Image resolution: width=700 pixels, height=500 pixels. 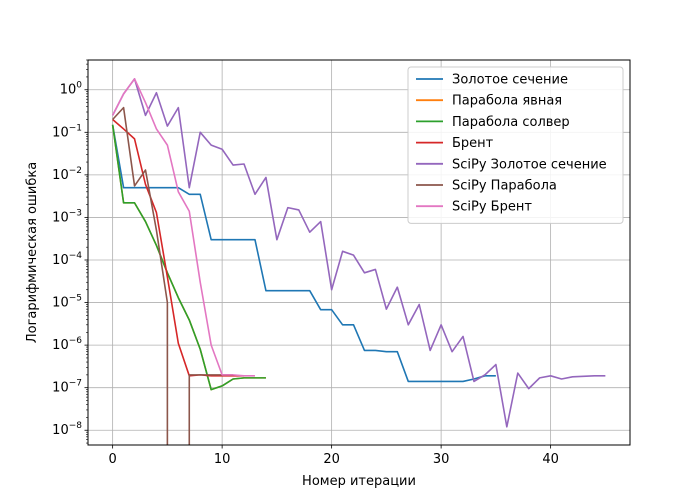 What do you see at coordinates (67, 131) in the screenshot?
I see `y-tick-label: 10⁻¹` at bounding box center [67, 131].